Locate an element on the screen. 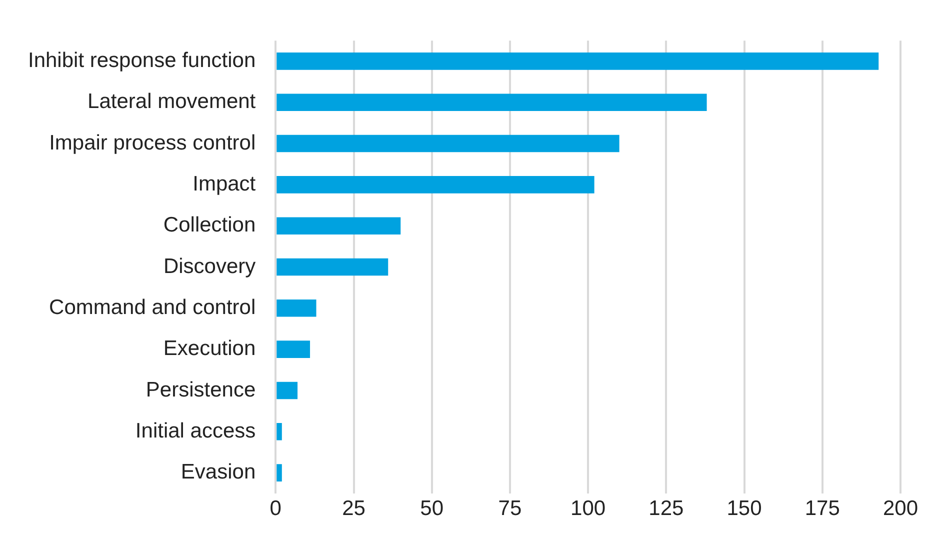 The image size is (929, 534). x-tick-label: 125 is located at coordinates (666, 508).